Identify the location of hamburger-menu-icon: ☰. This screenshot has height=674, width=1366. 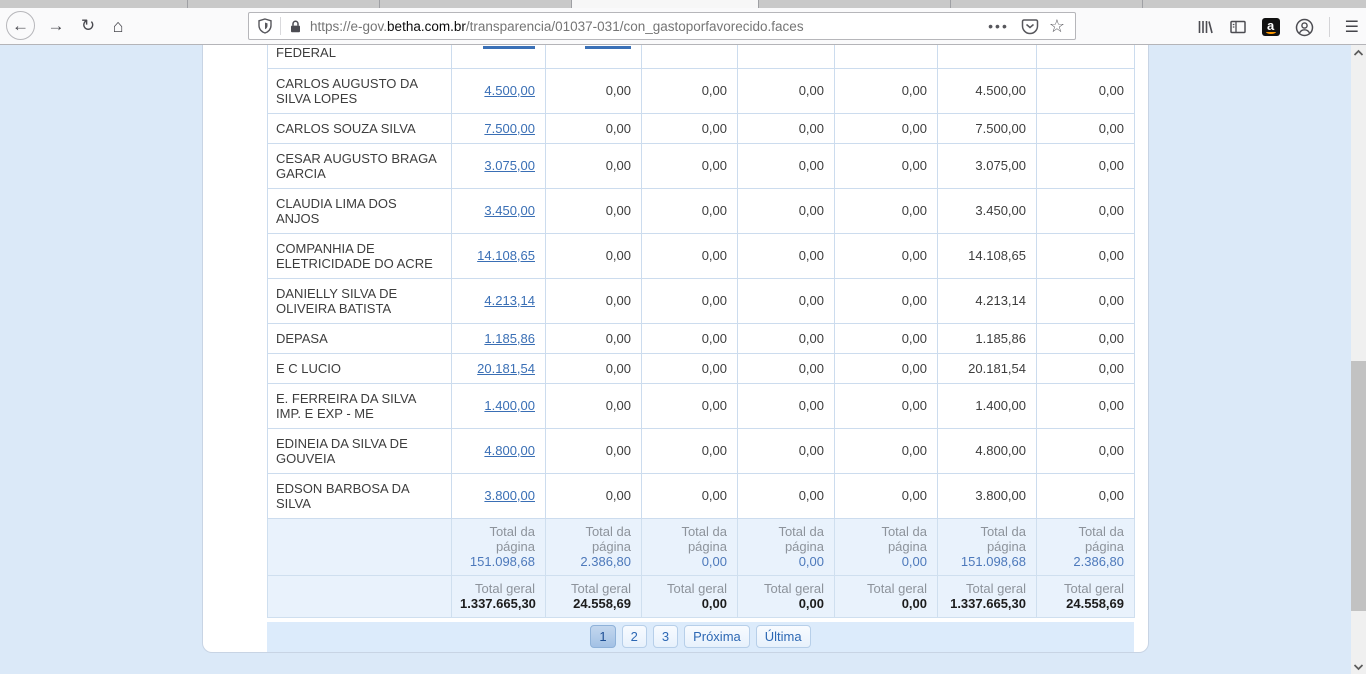
(1351, 27).